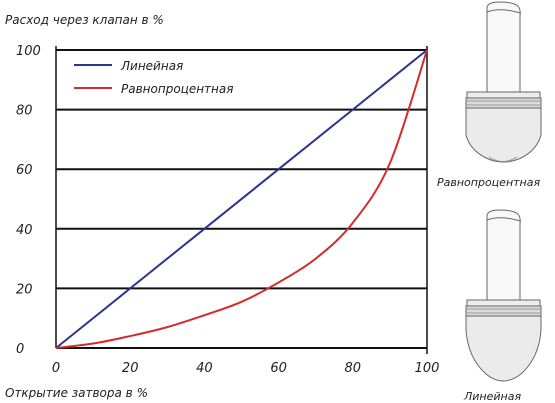 The image size is (555, 403). What do you see at coordinates (488, 182) in the screenshot?
I see `caption-equal-percentage: Равнопроцентная` at bounding box center [488, 182].